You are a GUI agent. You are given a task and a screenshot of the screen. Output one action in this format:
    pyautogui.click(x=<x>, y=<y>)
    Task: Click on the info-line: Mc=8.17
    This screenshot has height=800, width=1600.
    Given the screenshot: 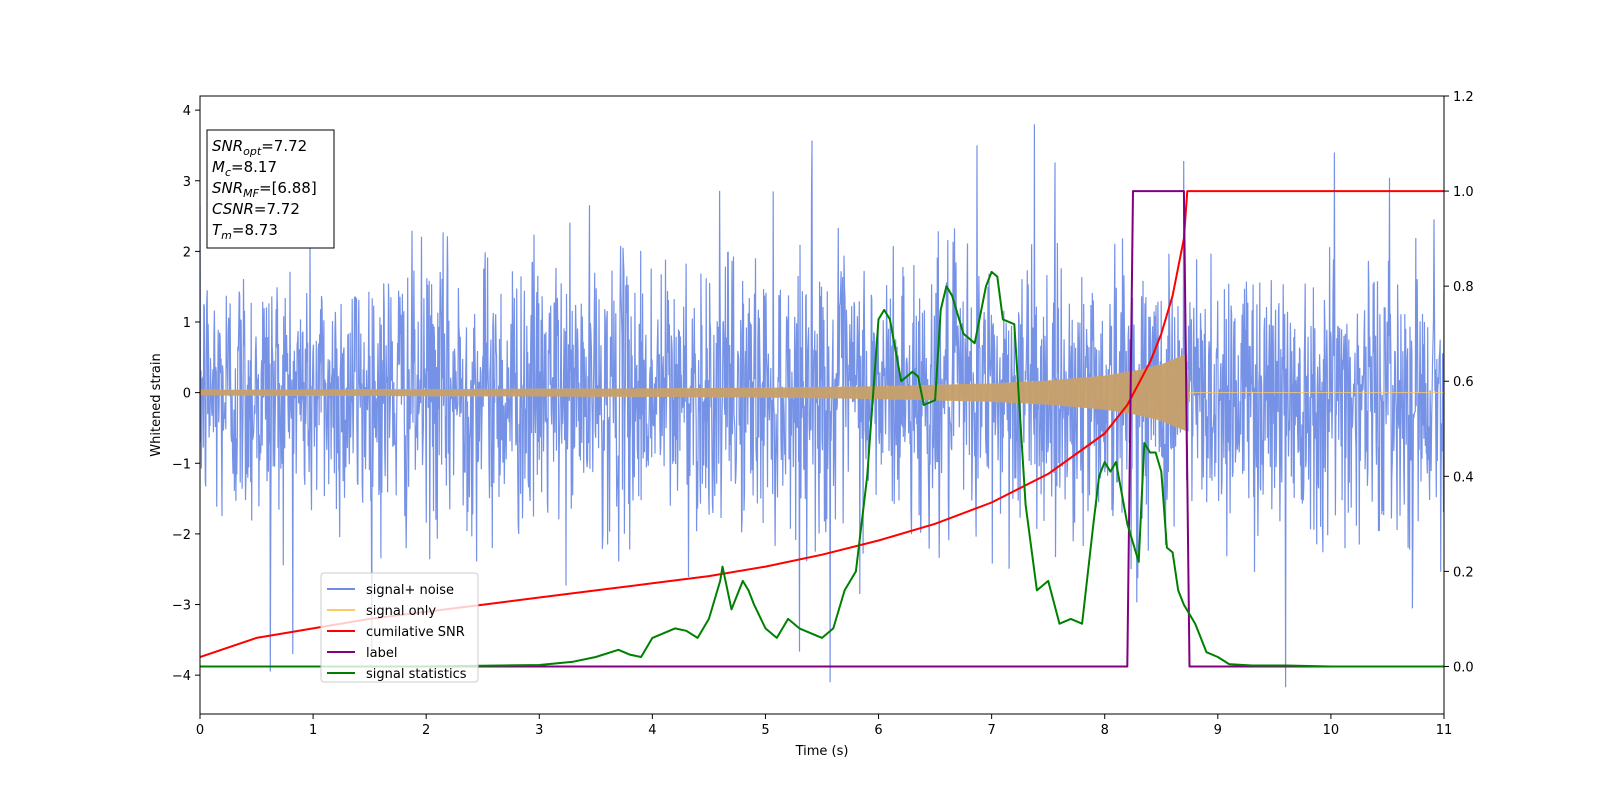 What is the action you would take?
    pyautogui.click(x=244, y=168)
    